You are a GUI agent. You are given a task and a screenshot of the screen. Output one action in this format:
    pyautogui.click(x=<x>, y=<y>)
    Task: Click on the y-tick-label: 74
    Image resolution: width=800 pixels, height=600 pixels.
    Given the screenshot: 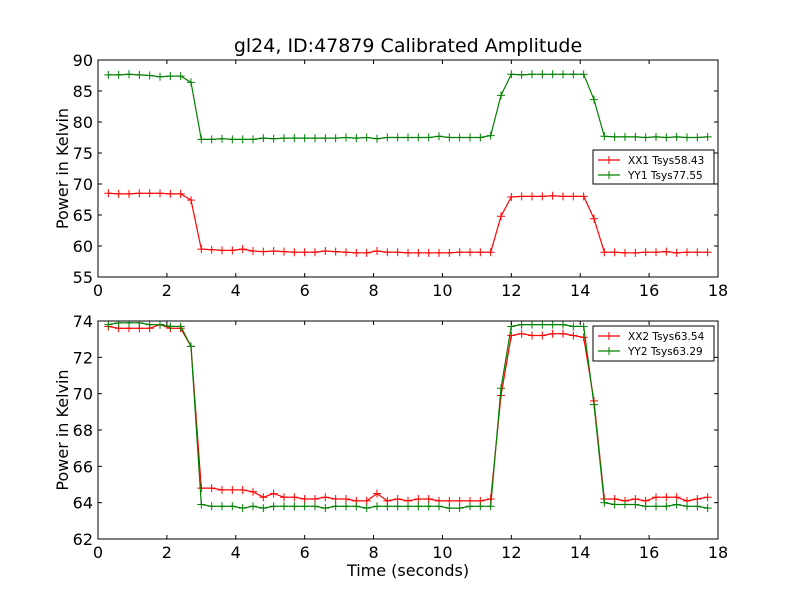 What is the action you would take?
    pyautogui.click(x=83, y=321)
    